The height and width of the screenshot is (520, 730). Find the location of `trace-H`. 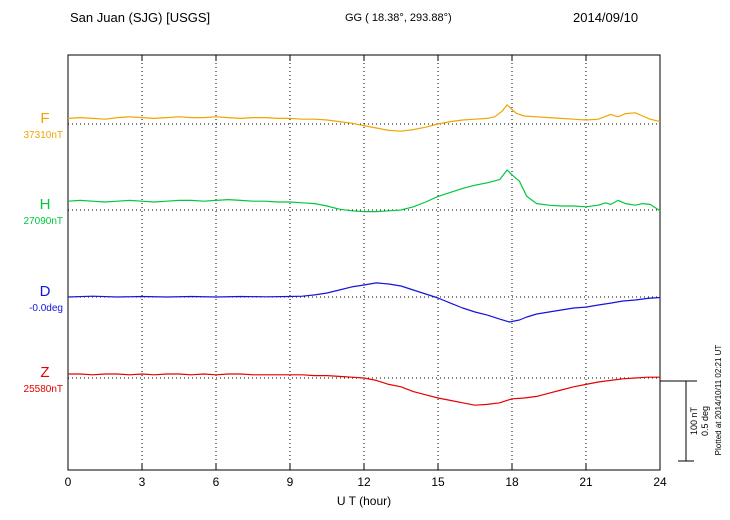

trace-H is located at coordinates (364, 191).